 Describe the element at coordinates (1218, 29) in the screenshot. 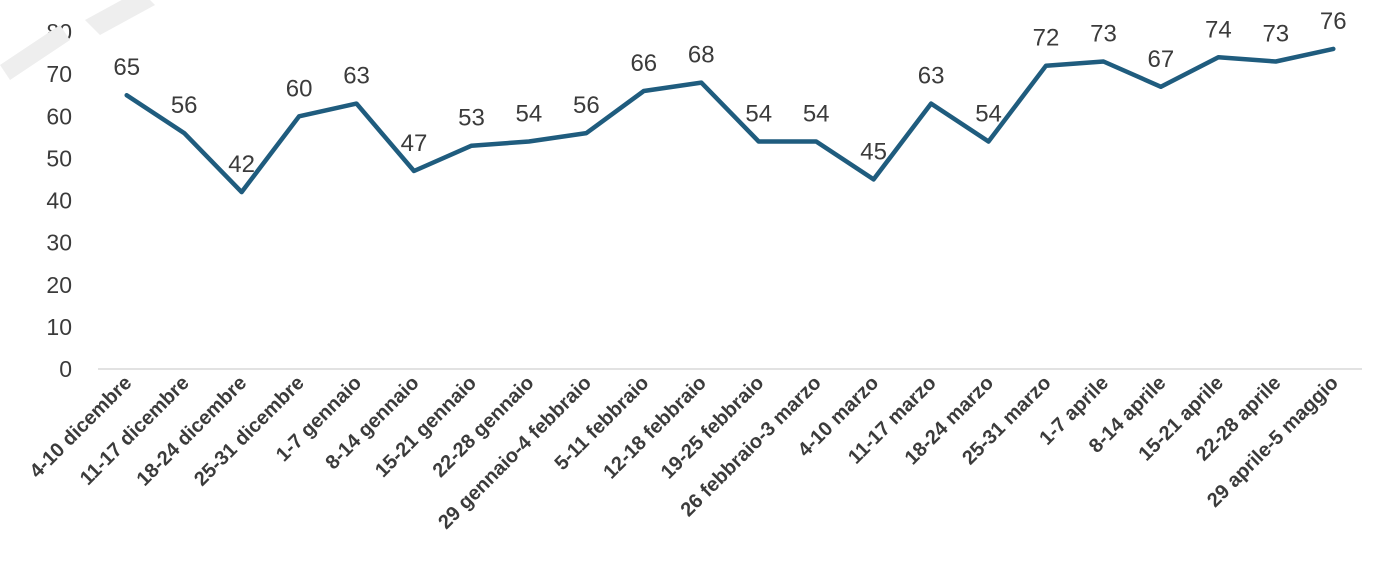

I see `data-label: 74` at that location.